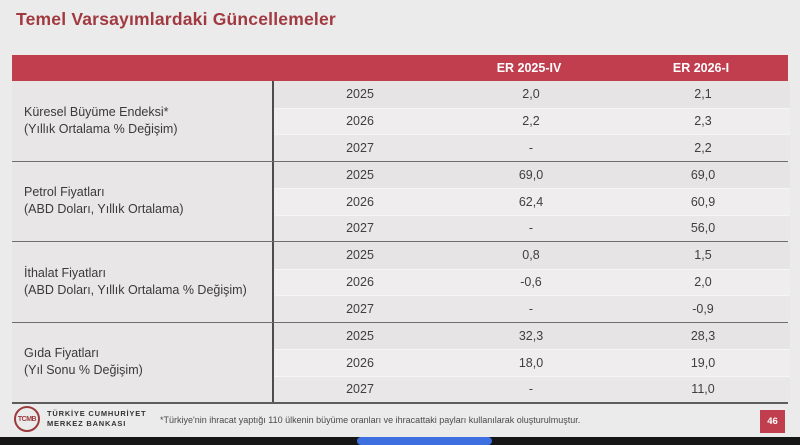 The image size is (800, 445). What do you see at coordinates (64, 192) in the screenshot?
I see `group-label-line1: Petrol Fiyatları` at bounding box center [64, 192].